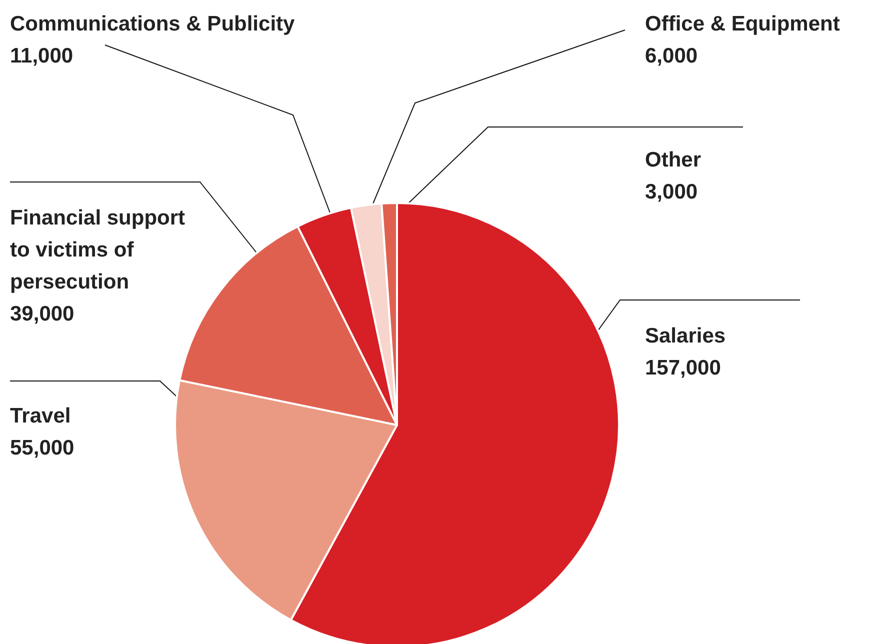 Image resolution: width=893 pixels, height=644 pixels. What do you see at coordinates (42, 314) in the screenshot?
I see `data-label: 39,000` at bounding box center [42, 314].